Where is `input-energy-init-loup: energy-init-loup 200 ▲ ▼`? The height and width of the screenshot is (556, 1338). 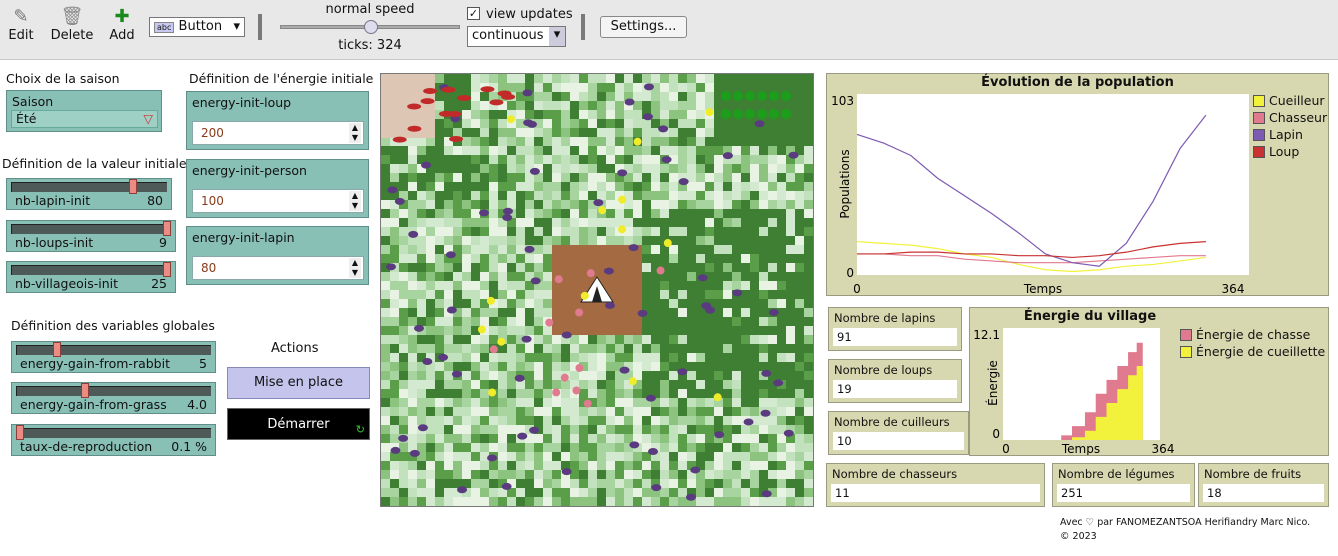
input-energy-init-loup: energy-init-loup 200 ▲ ▼ is located at coordinates (277, 120).